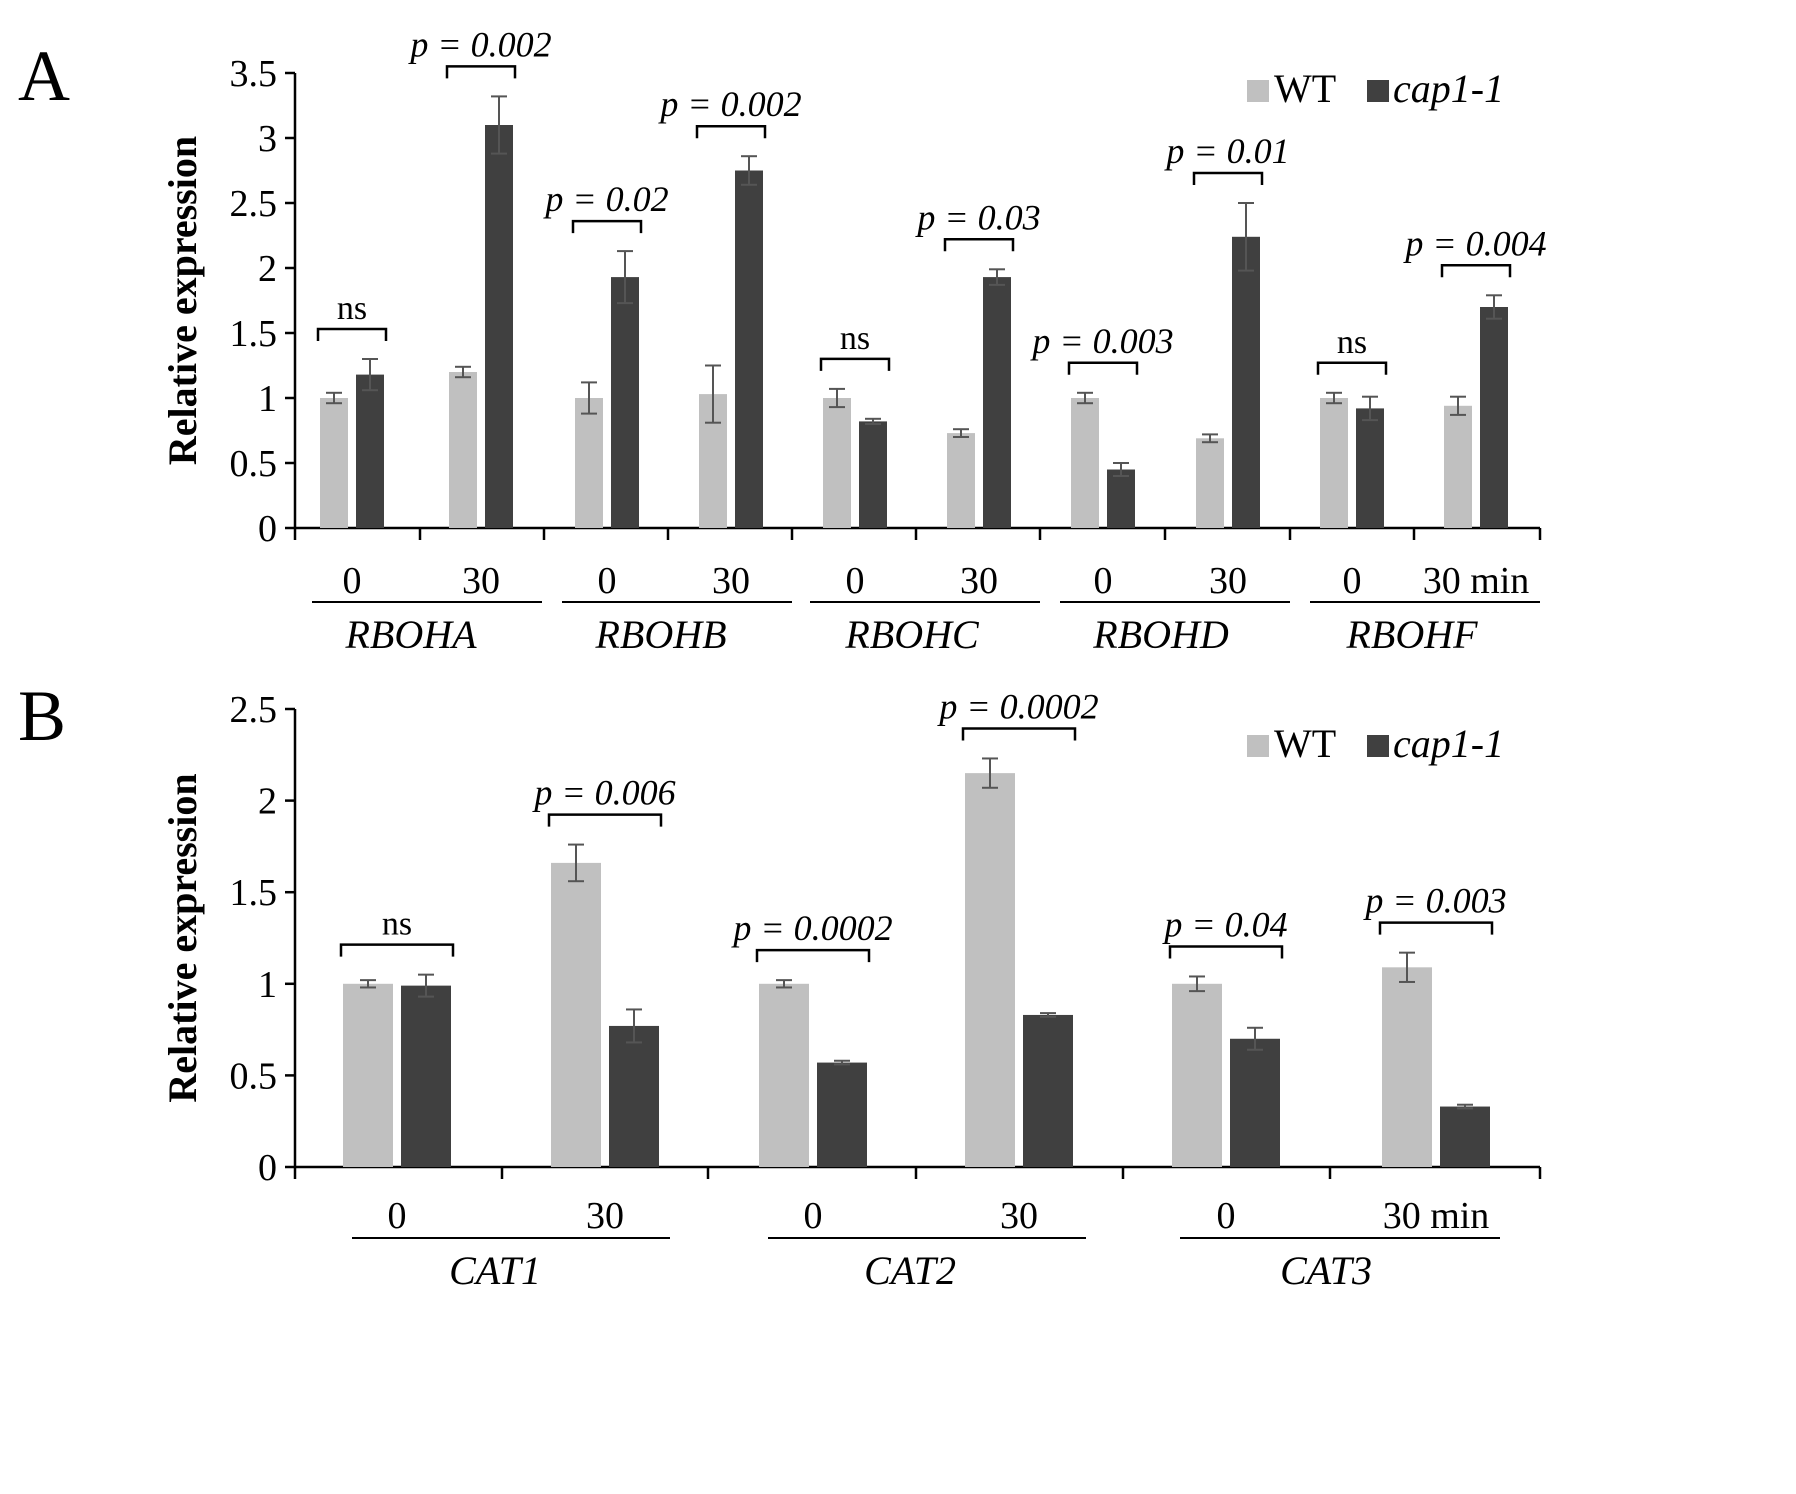  Describe the element at coordinates (977, 217) in the screenshot. I see `annotation-p-value: p = 0.03` at that location.